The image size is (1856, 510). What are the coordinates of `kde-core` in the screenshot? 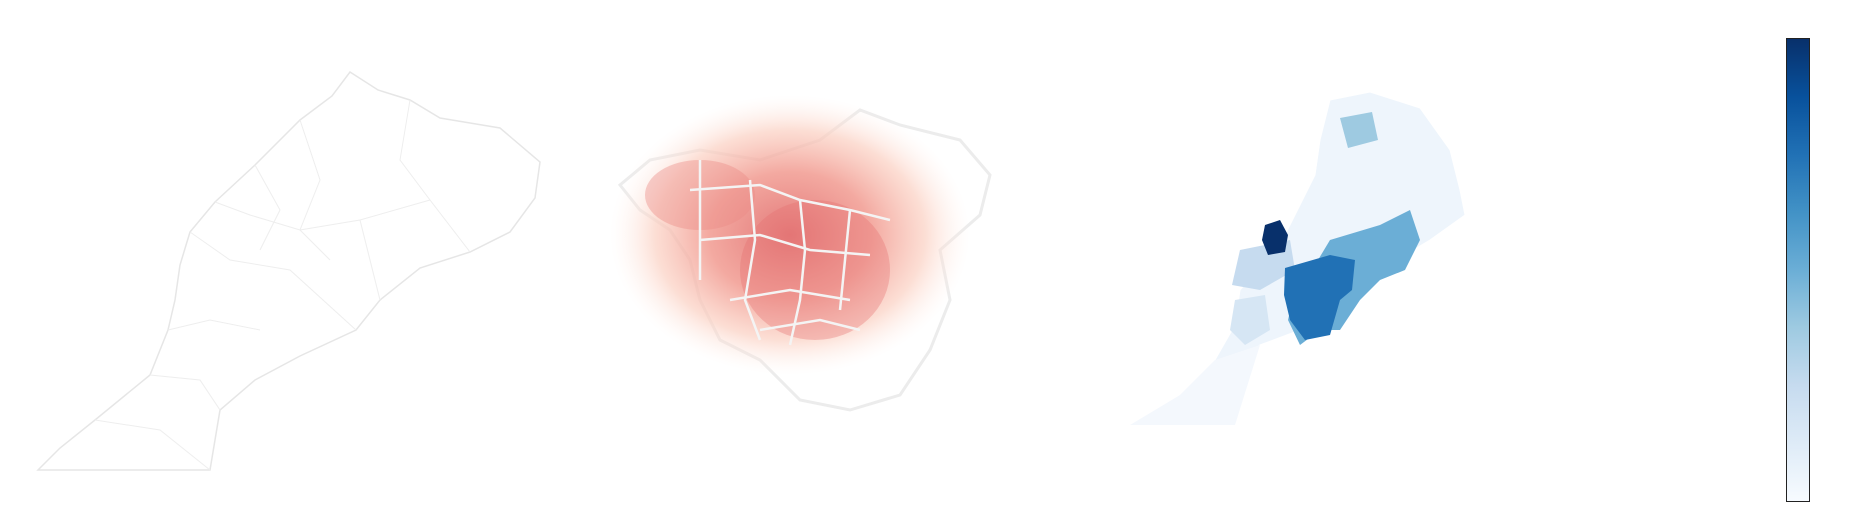 It's located at (815, 270).